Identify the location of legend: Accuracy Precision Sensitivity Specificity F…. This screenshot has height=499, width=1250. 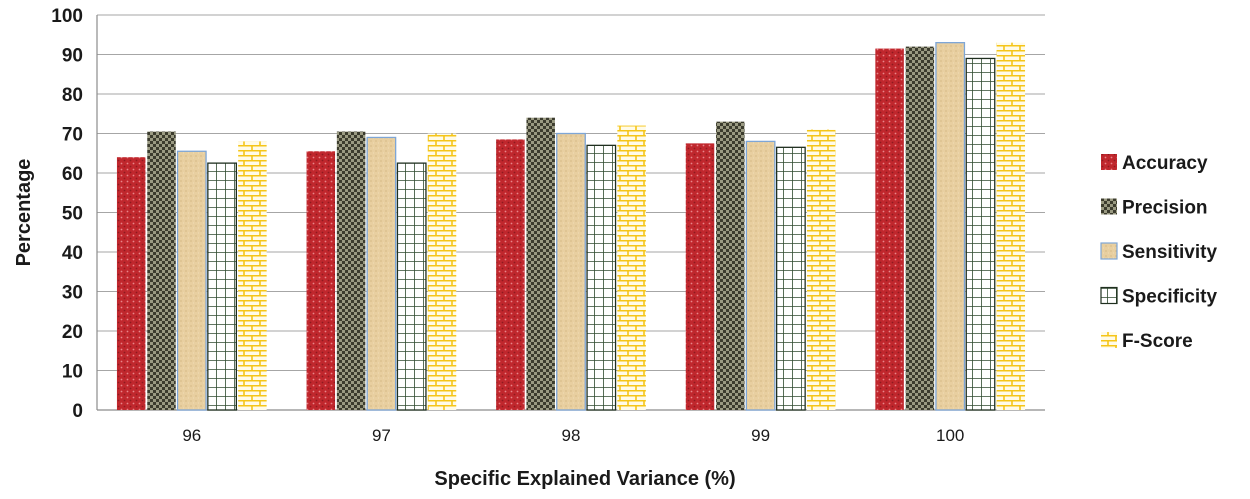
(1158, 252).